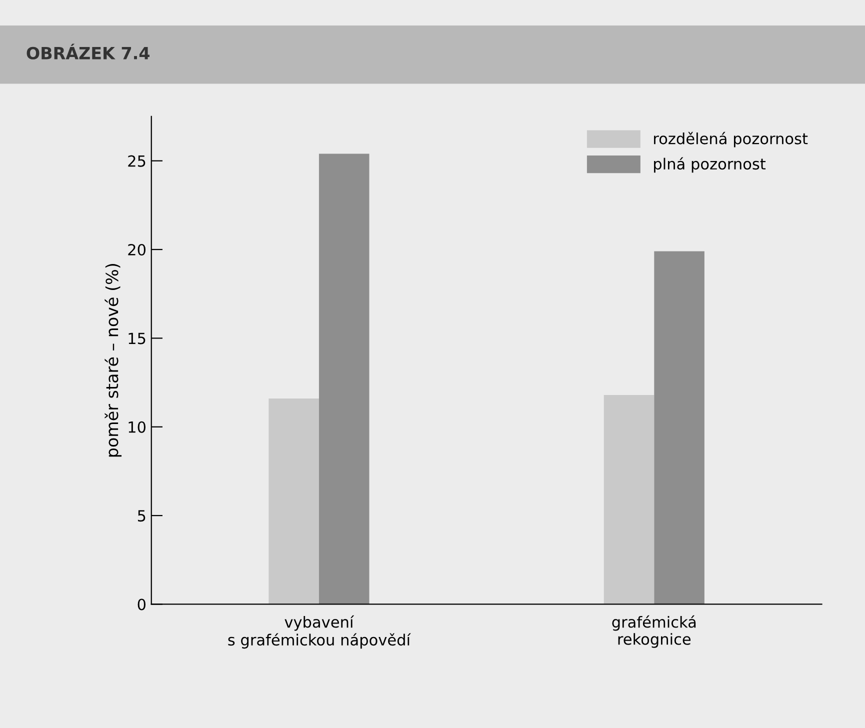  Describe the element at coordinates (654, 631) in the screenshot. I see `x-tick-label: grafémická rekognice` at that location.